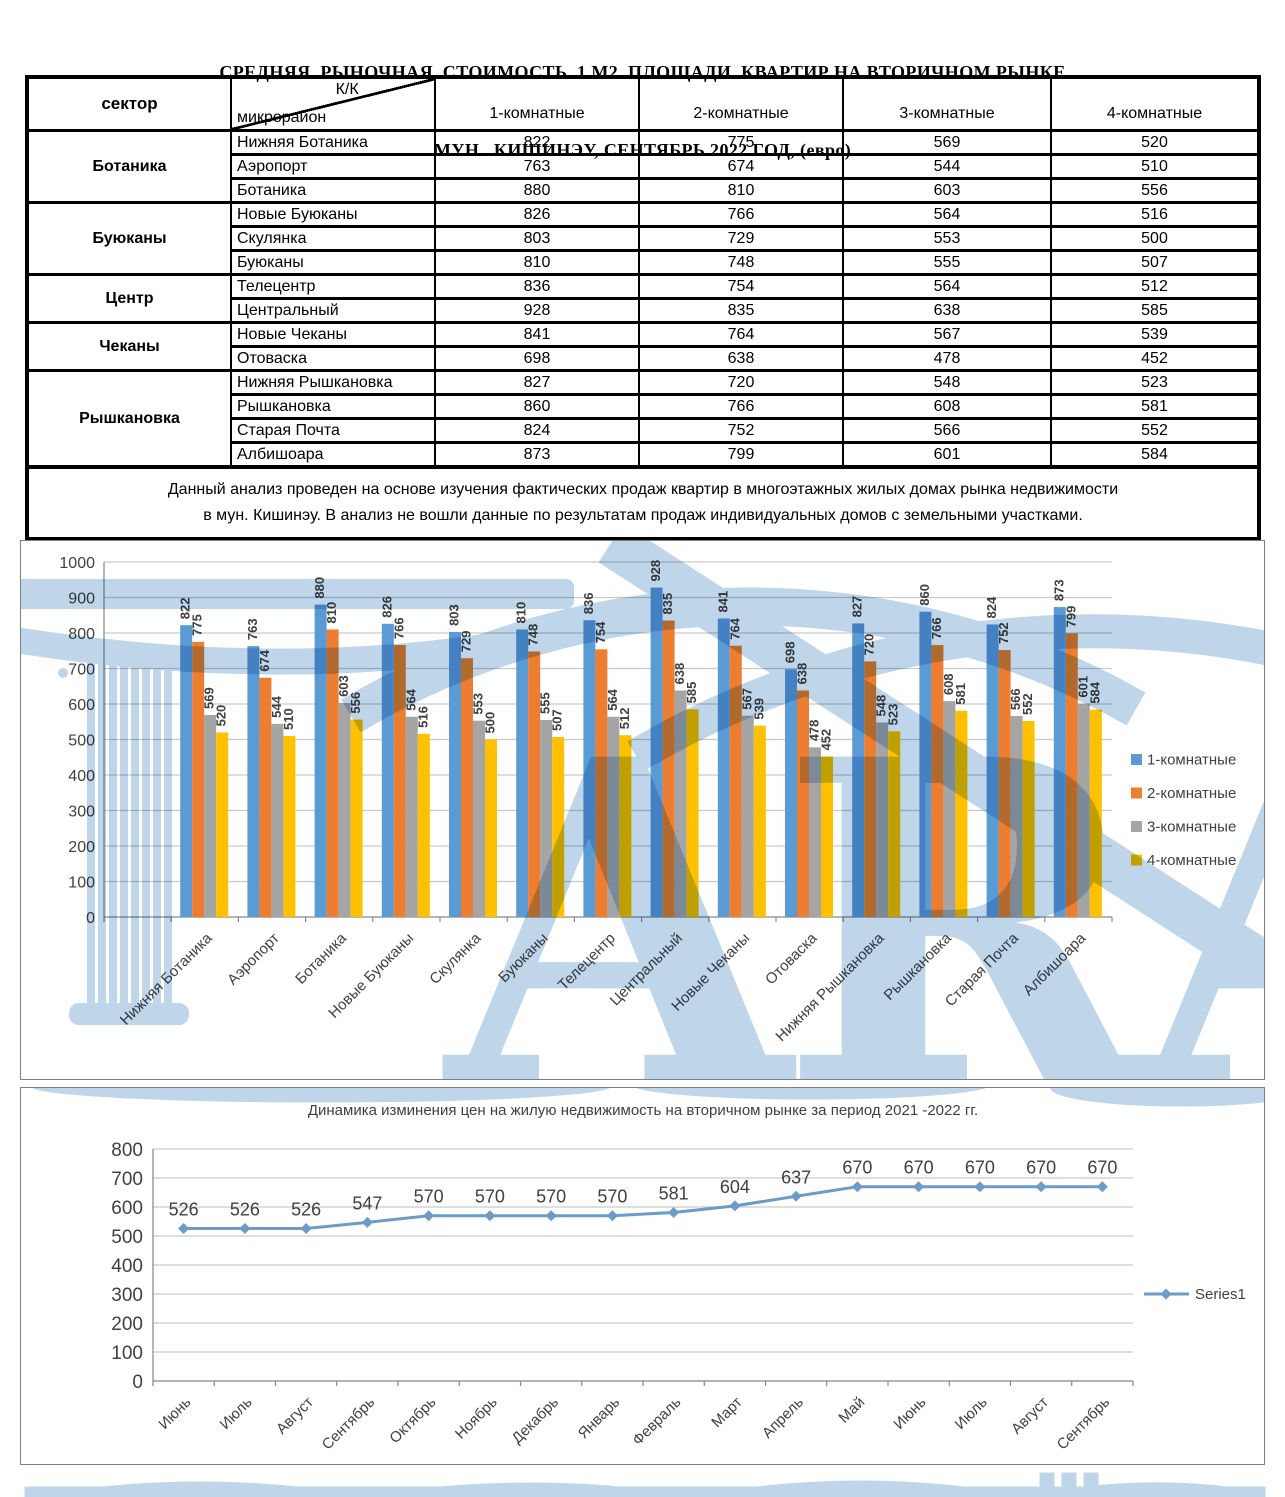  I want to click on price-cell: 581, so click(1155, 406).